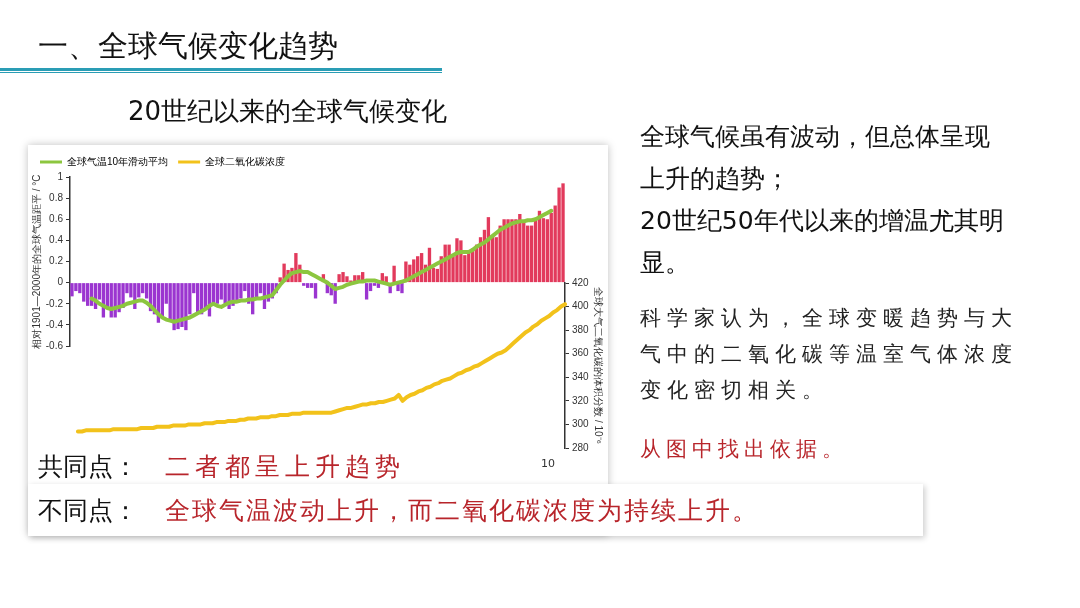  What do you see at coordinates (581, 400) in the screenshot?
I see `y-tick-label: 320` at bounding box center [581, 400].